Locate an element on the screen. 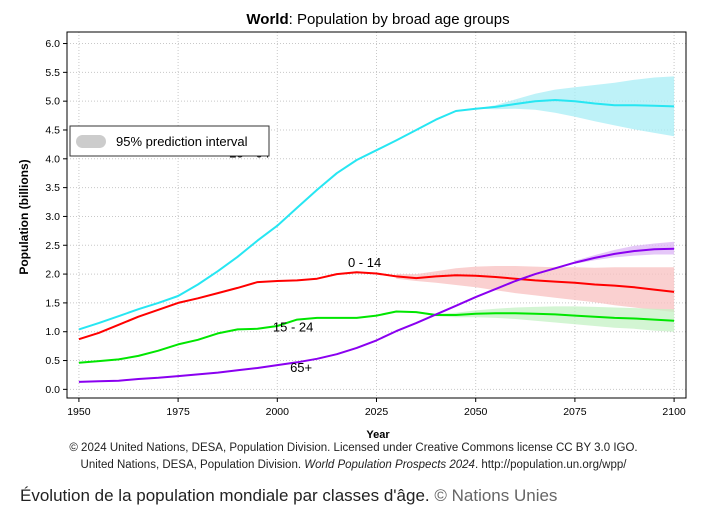 The height and width of the screenshot is (525, 707). legend: 95% prediction interval is located at coordinates (169, 141).